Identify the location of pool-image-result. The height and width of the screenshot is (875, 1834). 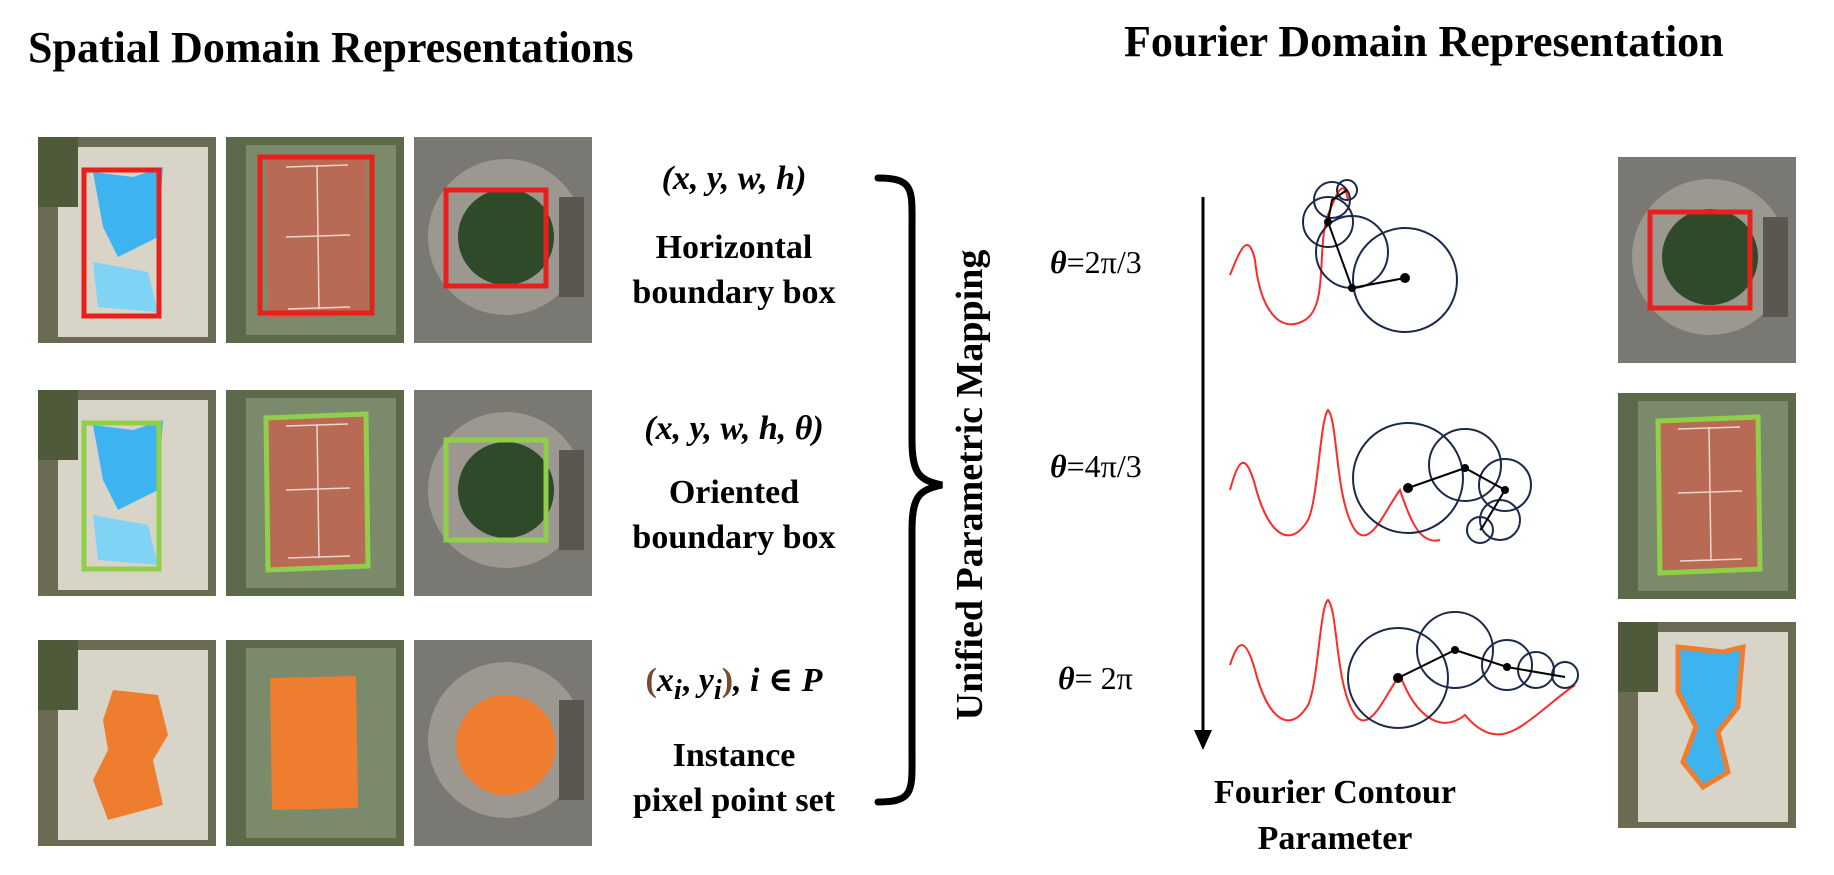
(1707, 725).